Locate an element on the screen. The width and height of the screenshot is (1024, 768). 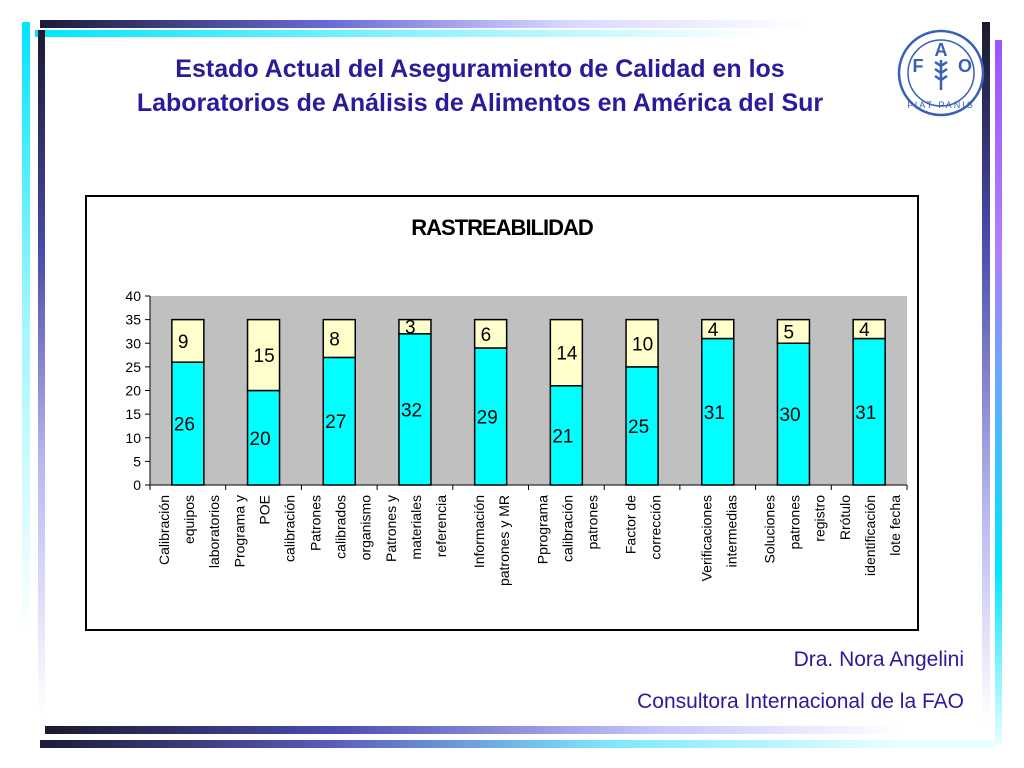
x-category-label: registro is located at coordinates (819, 518).